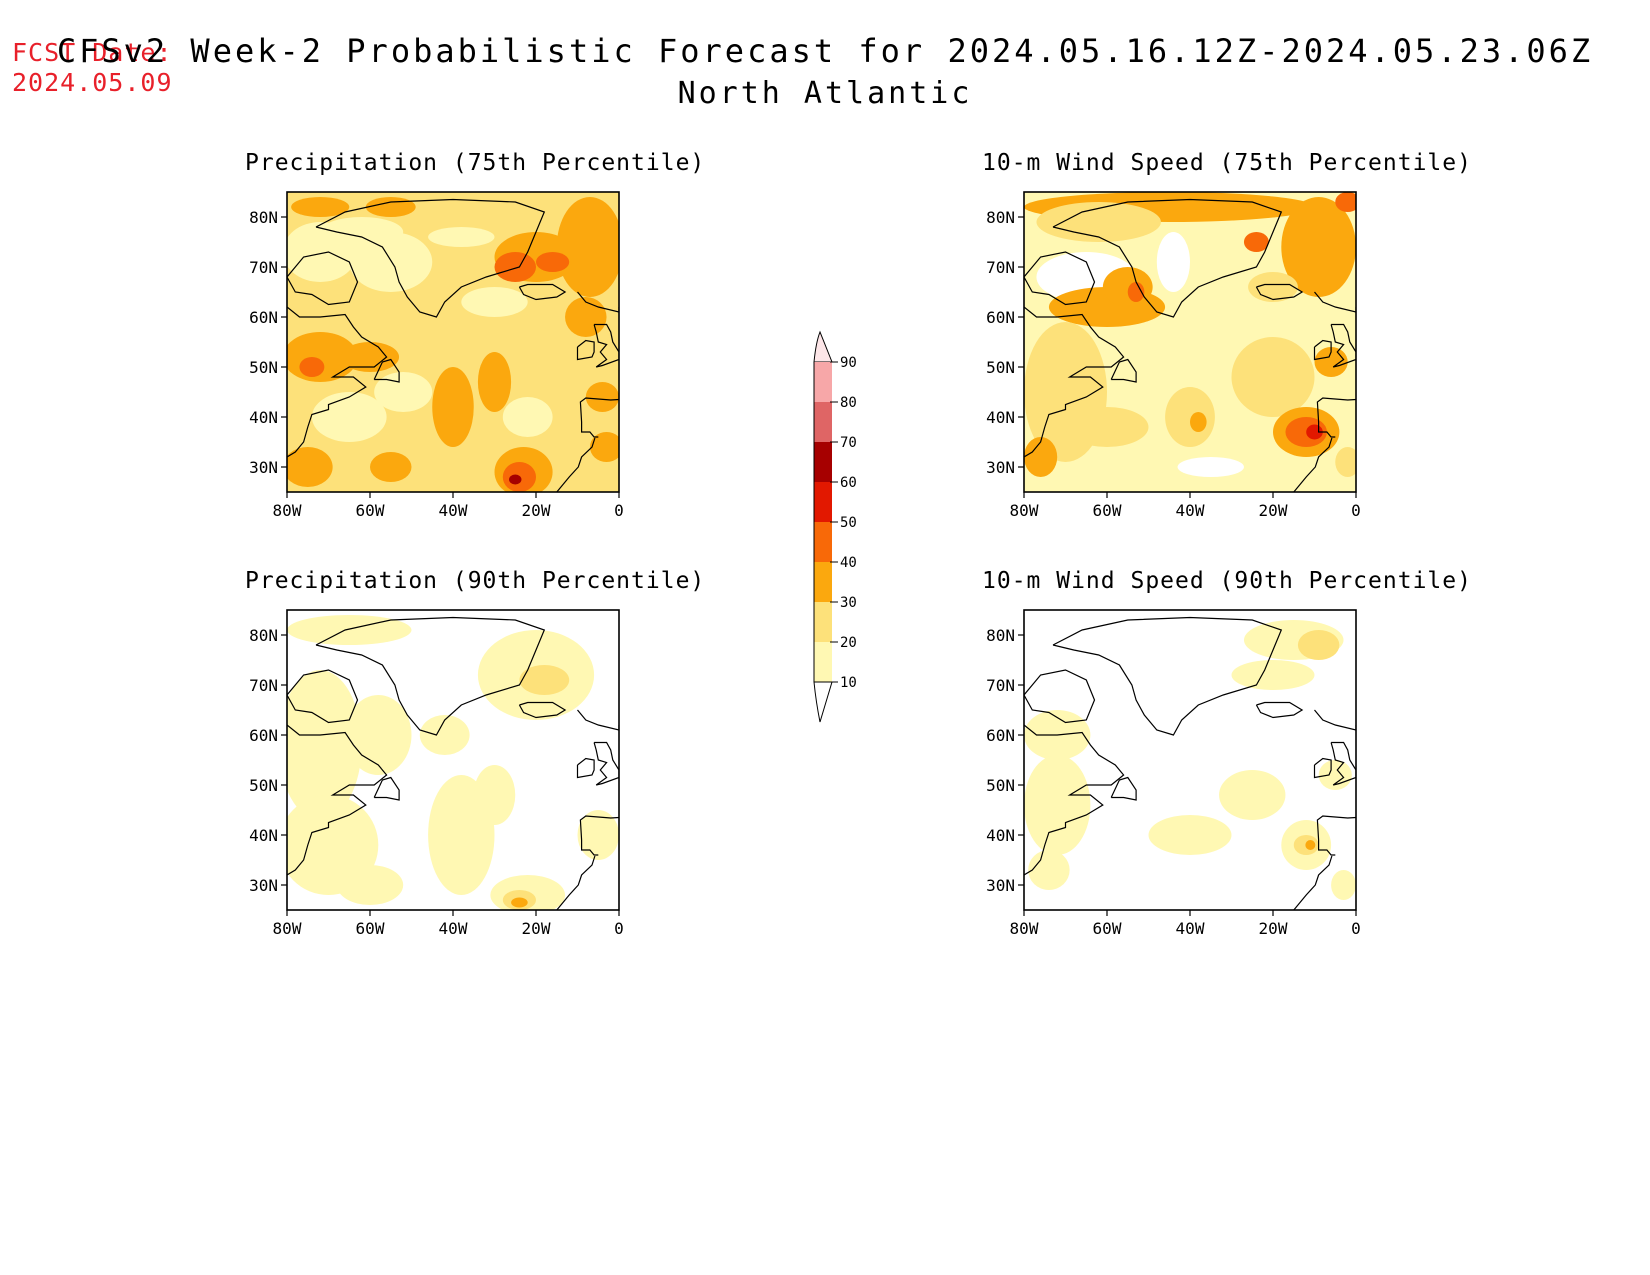 The width and height of the screenshot is (1650, 1275). Describe the element at coordinates (848, 563) in the screenshot. I see `colorbar-label: 40` at that location.